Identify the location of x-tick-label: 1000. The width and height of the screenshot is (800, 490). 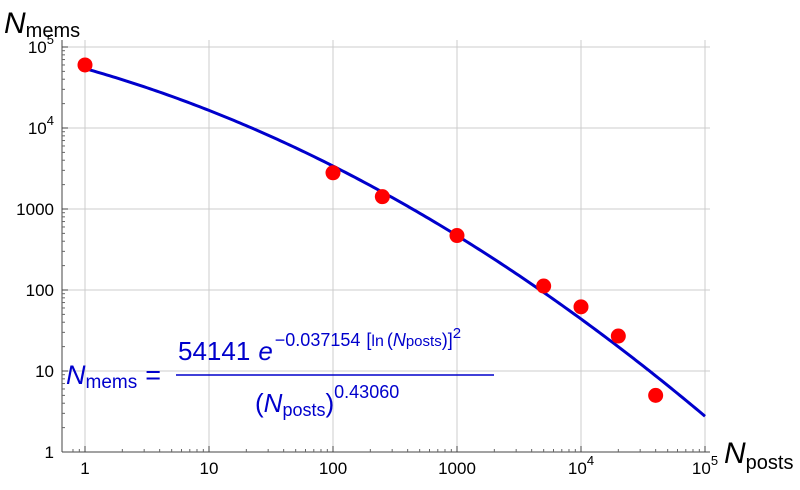
(457, 468).